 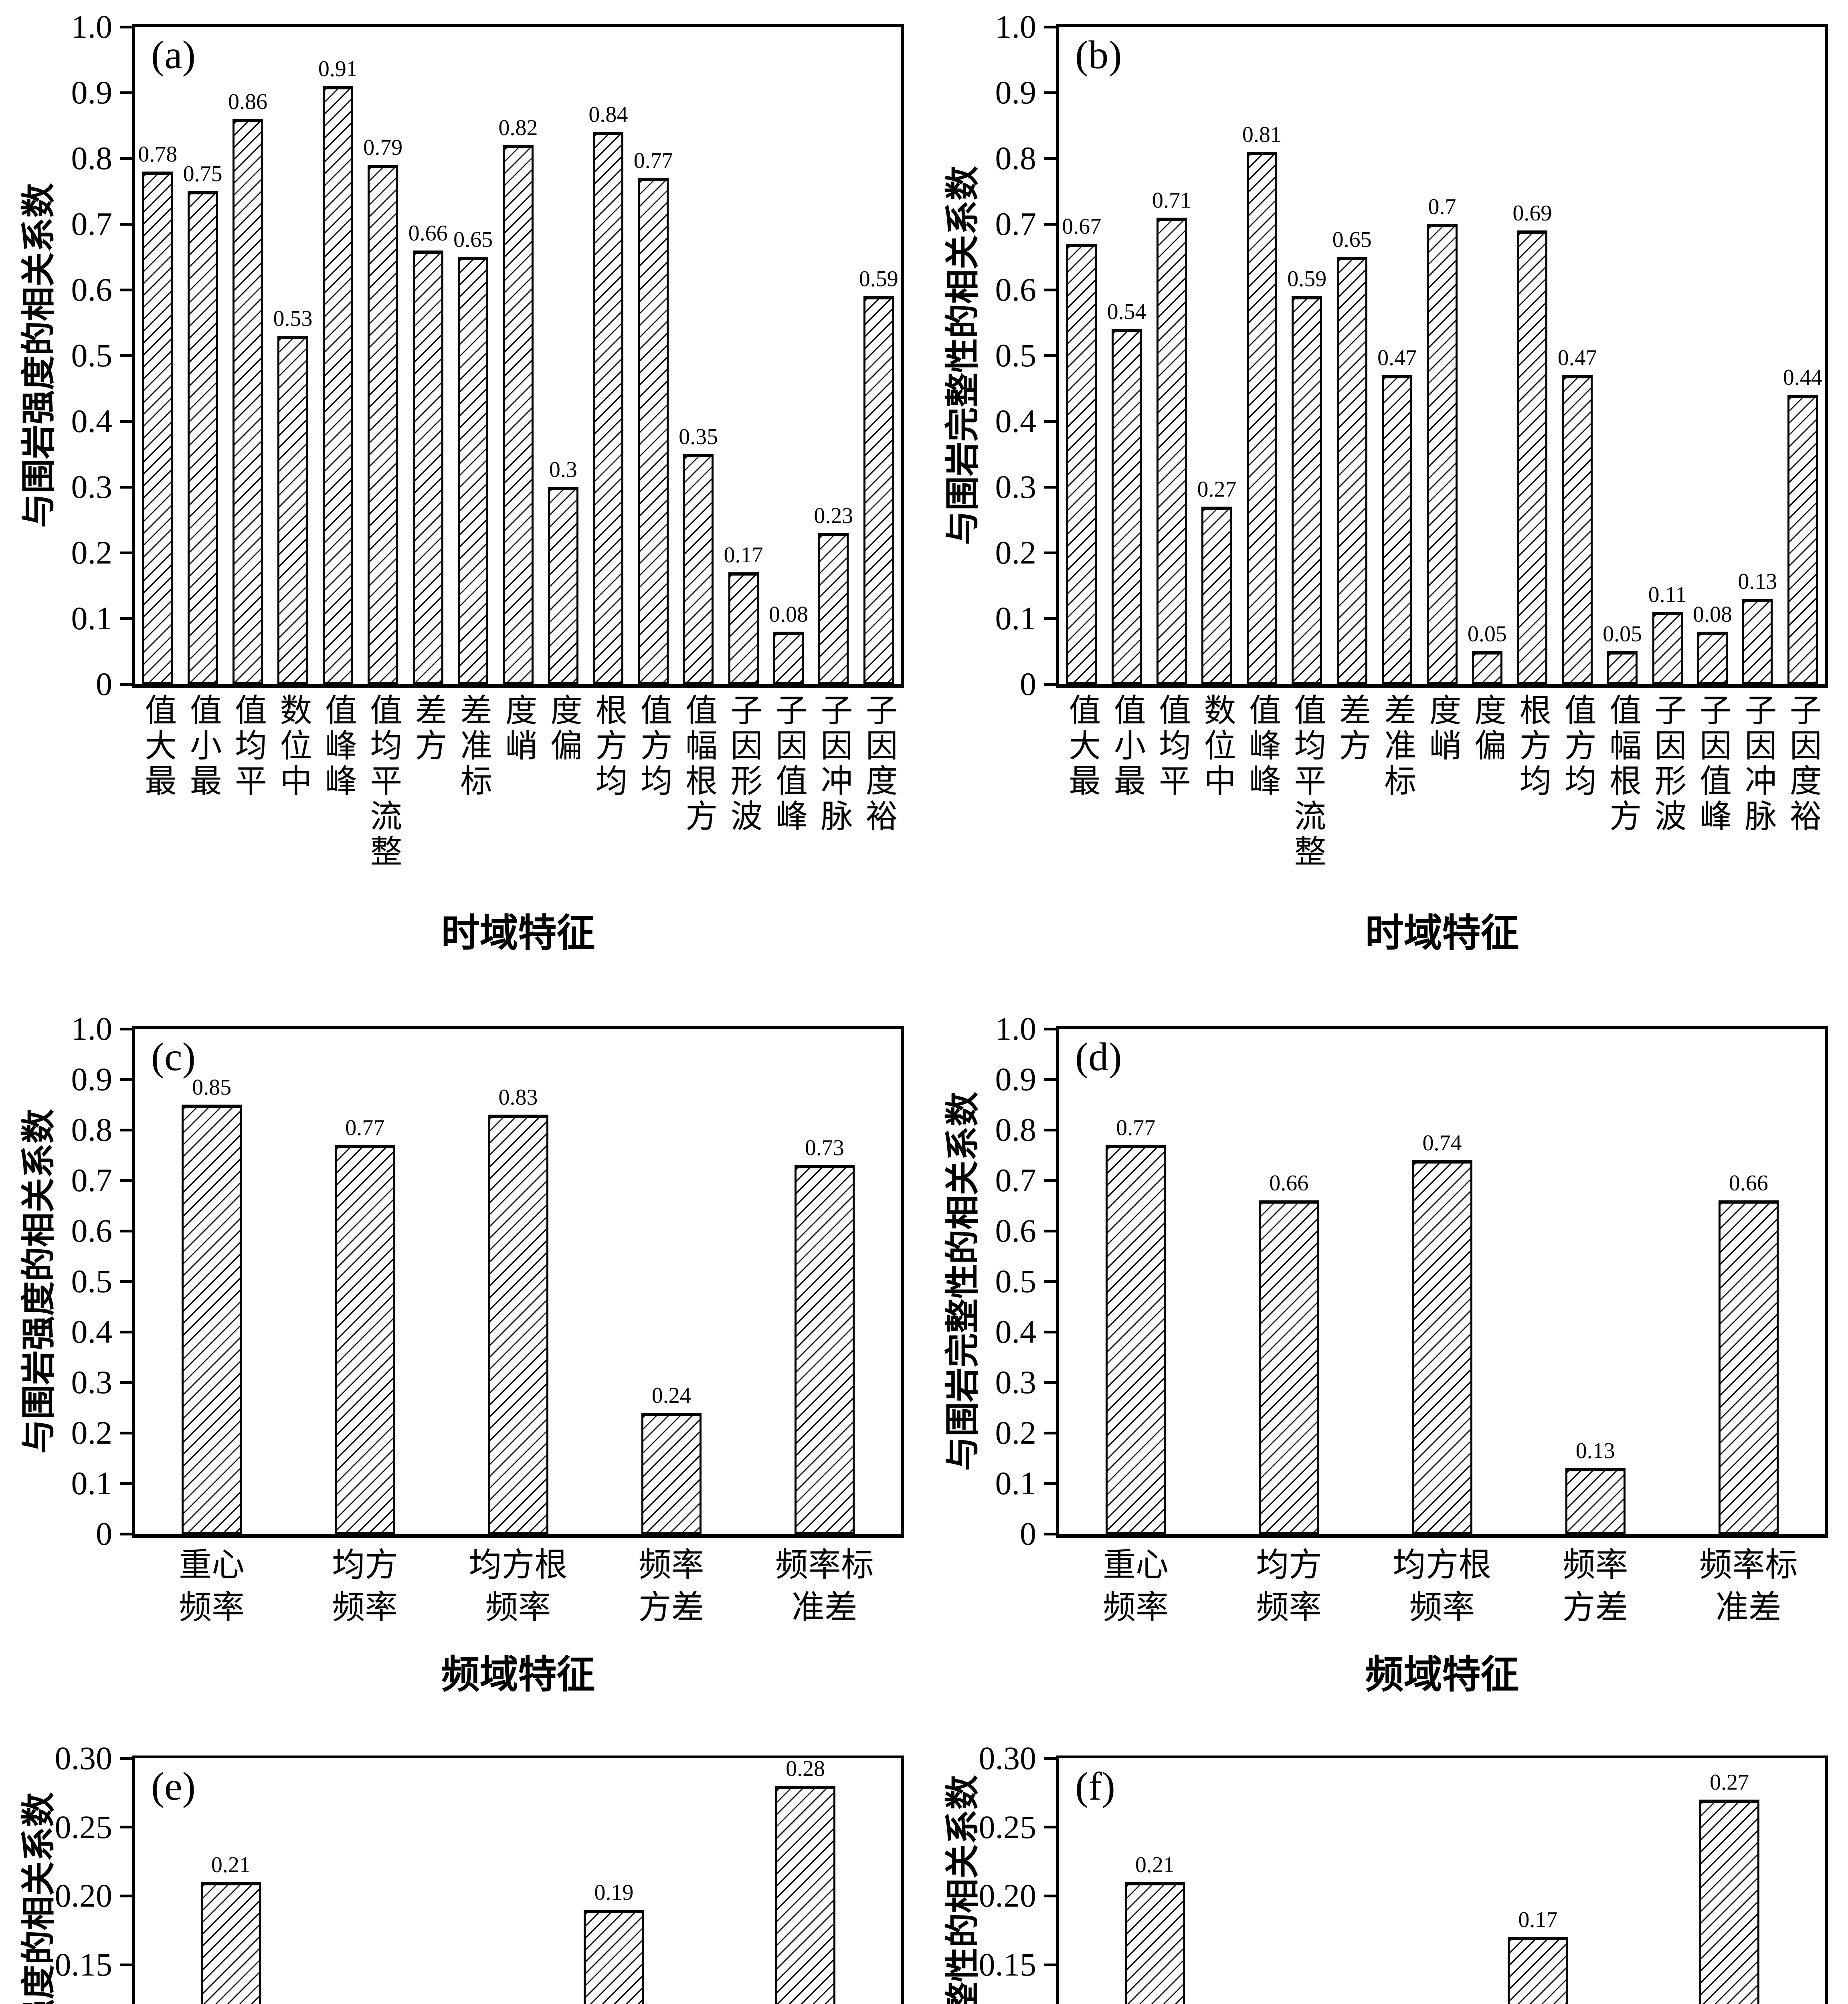 What do you see at coordinates (805, 1768) in the screenshot?
I see `bar-value-label: 0.28` at bounding box center [805, 1768].